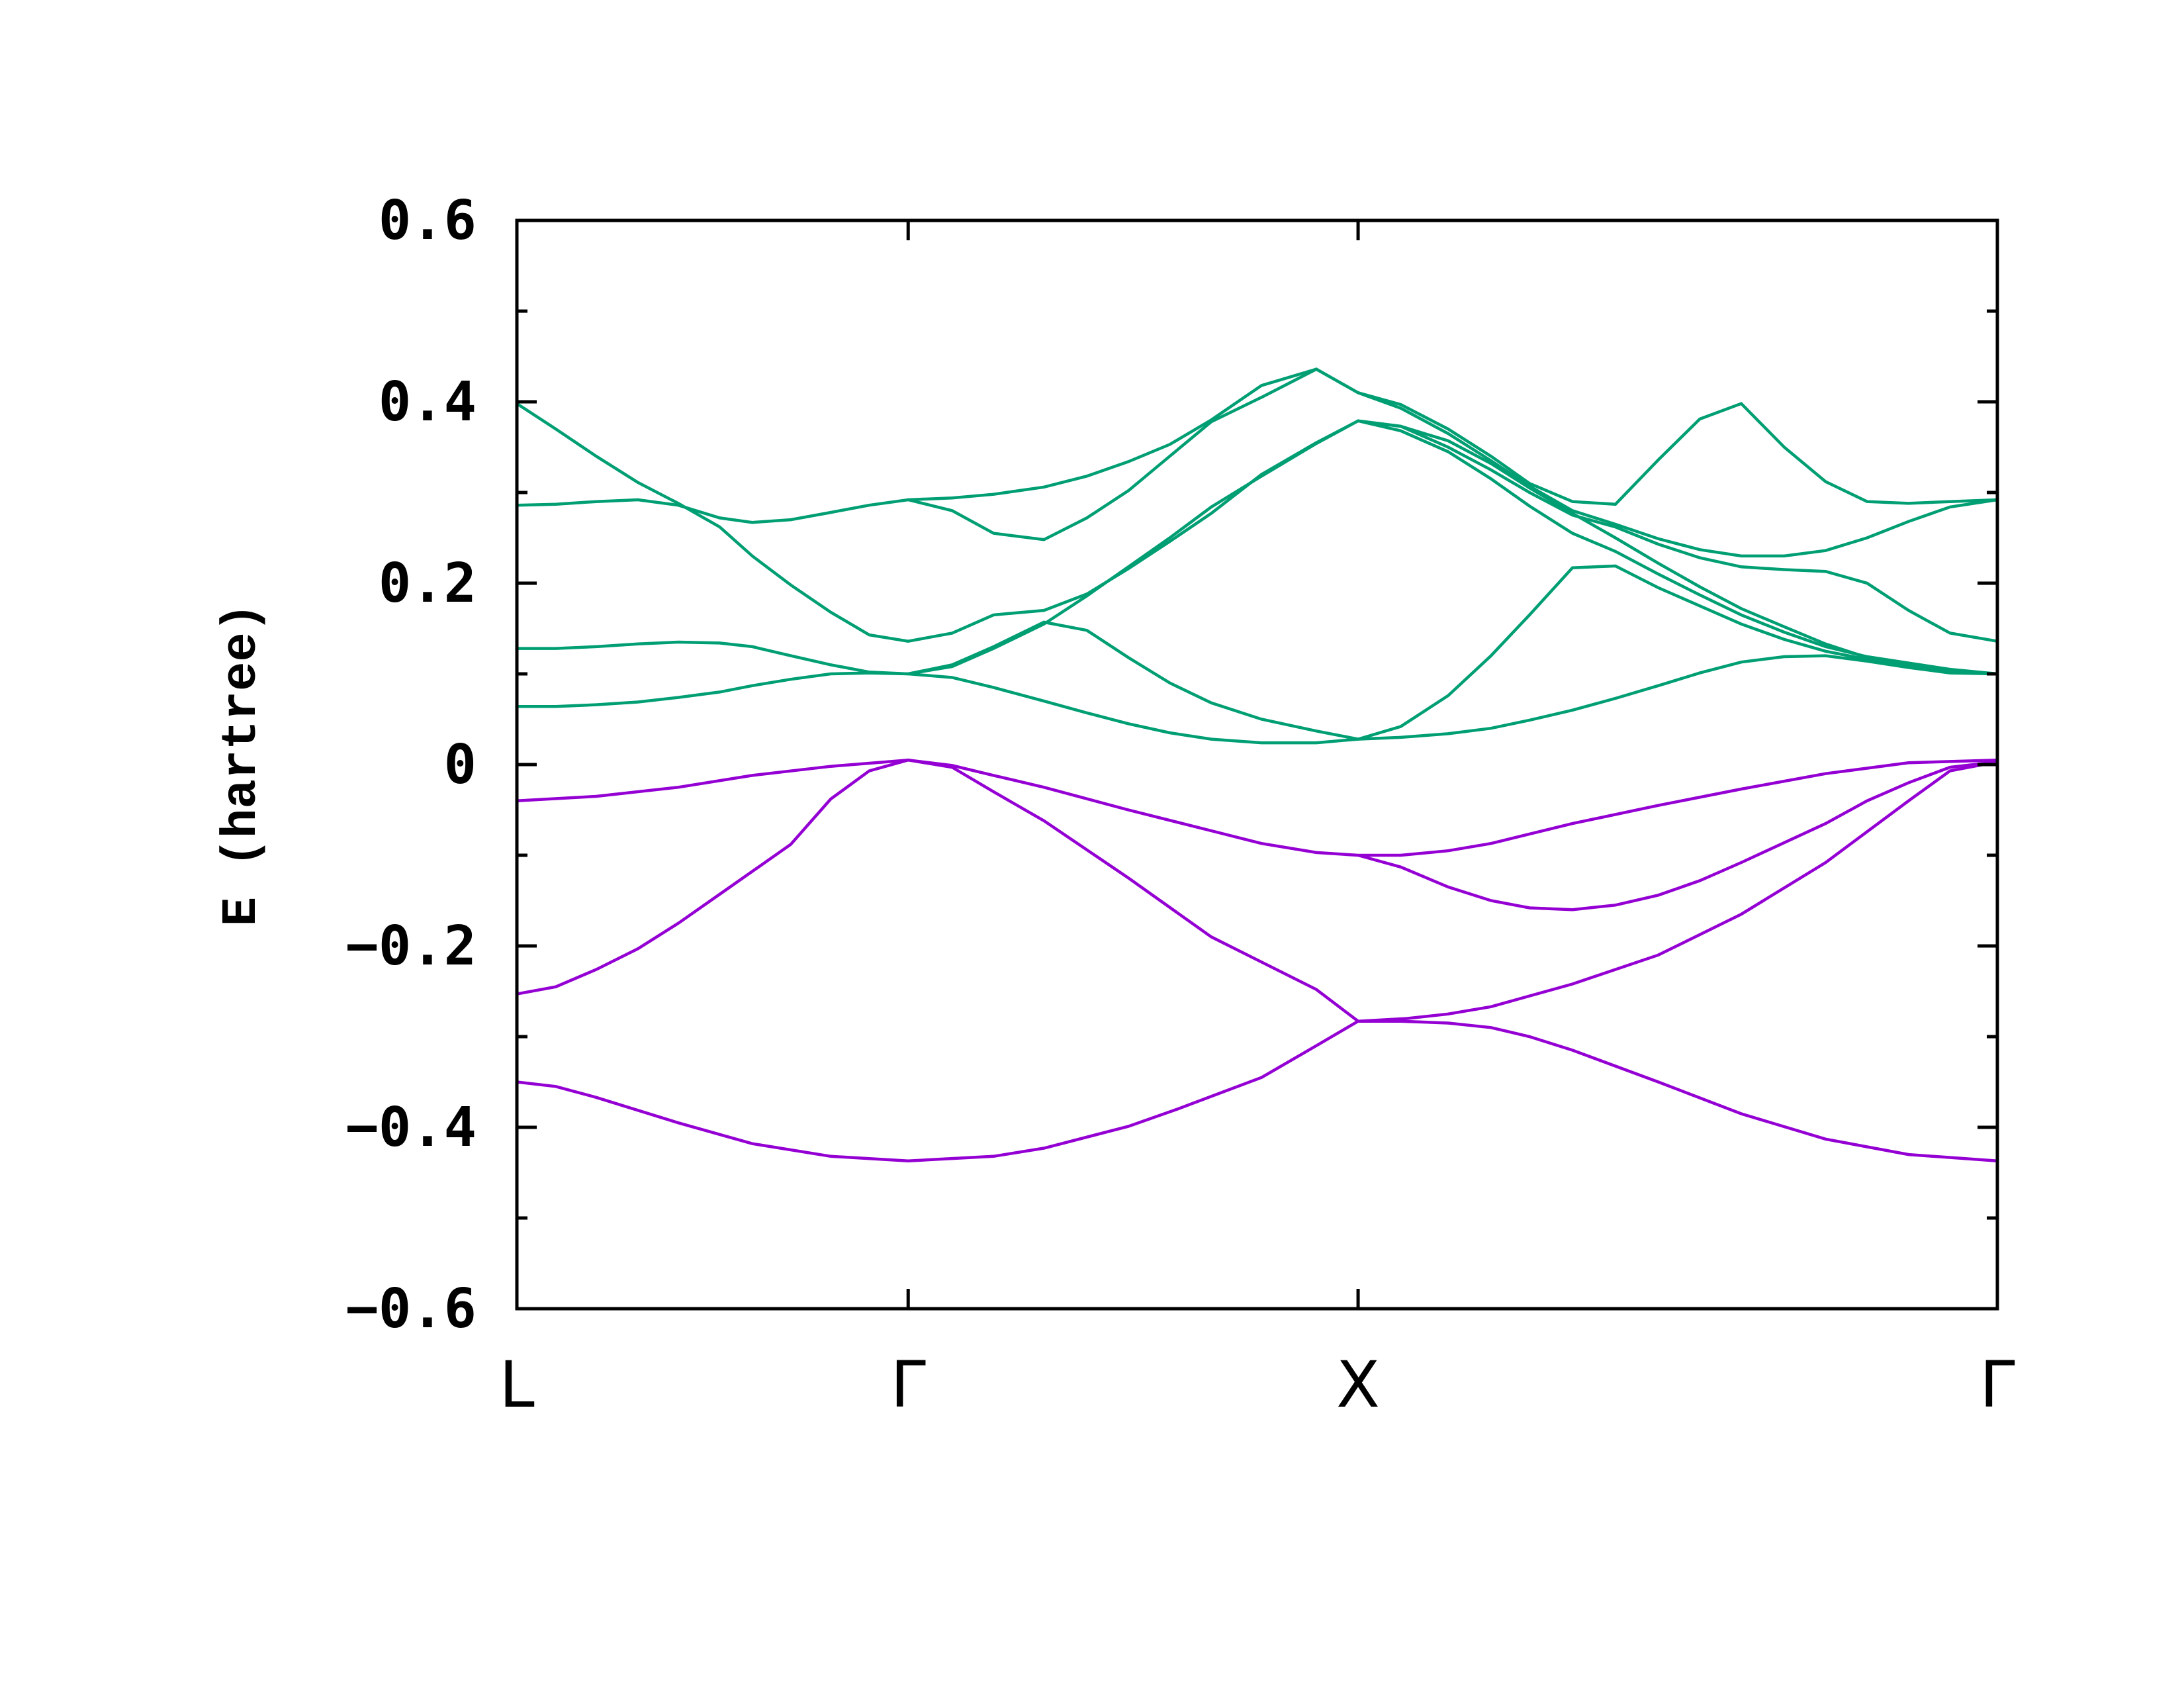 The width and height of the screenshot is (2184, 1688). What do you see at coordinates (461, 764) in the screenshot?
I see `y-tick-label: 0` at bounding box center [461, 764].